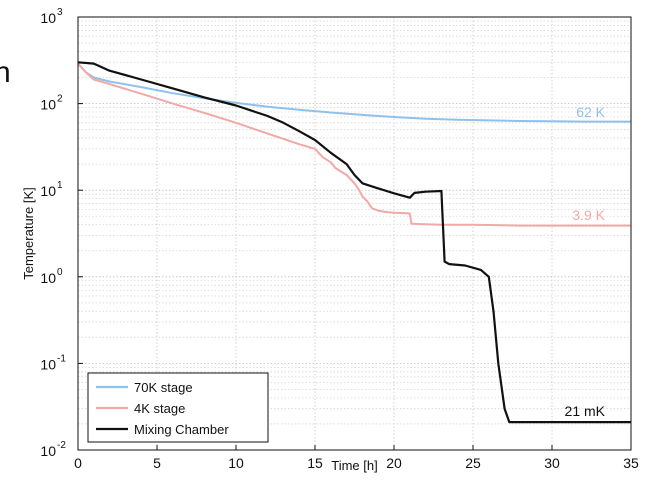 The width and height of the screenshot is (647, 496). I want to click on annotation-4k-stage: 3.9 K, so click(588, 215).